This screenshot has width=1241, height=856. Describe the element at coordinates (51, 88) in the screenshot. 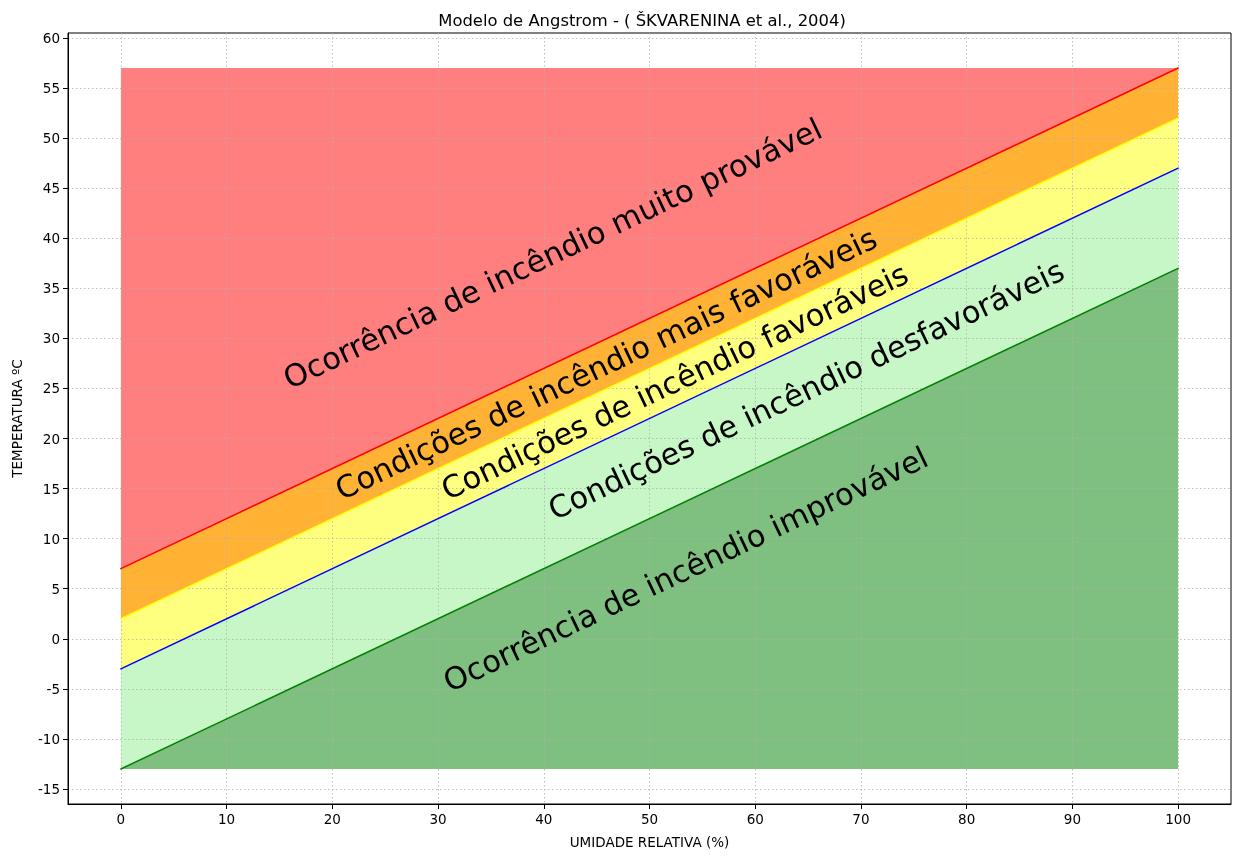

I see `y-tick-label: 55` at that location.